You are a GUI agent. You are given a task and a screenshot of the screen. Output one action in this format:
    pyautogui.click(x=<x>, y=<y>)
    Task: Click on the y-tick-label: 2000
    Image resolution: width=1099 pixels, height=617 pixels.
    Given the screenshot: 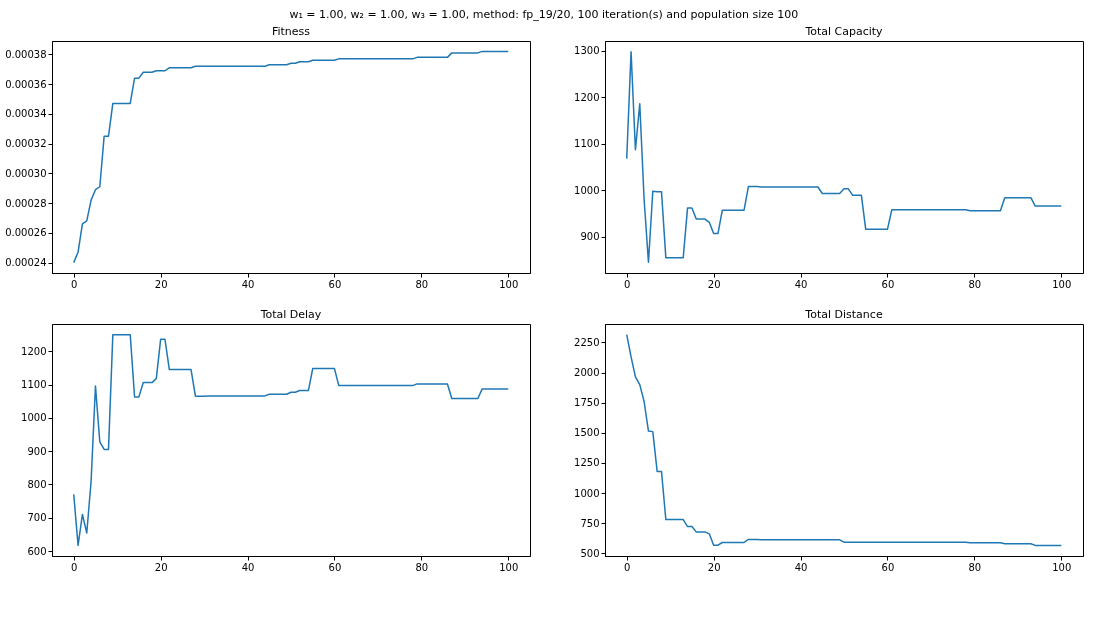 What is the action you would take?
    pyautogui.click(x=587, y=373)
    